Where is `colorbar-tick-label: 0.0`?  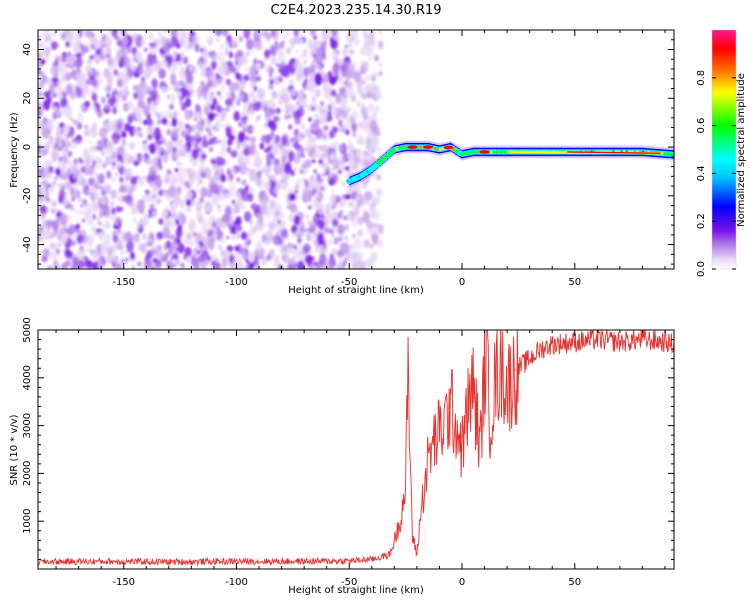 colorbar-tick-label: 0.0 is located at coordinates (701, 269).